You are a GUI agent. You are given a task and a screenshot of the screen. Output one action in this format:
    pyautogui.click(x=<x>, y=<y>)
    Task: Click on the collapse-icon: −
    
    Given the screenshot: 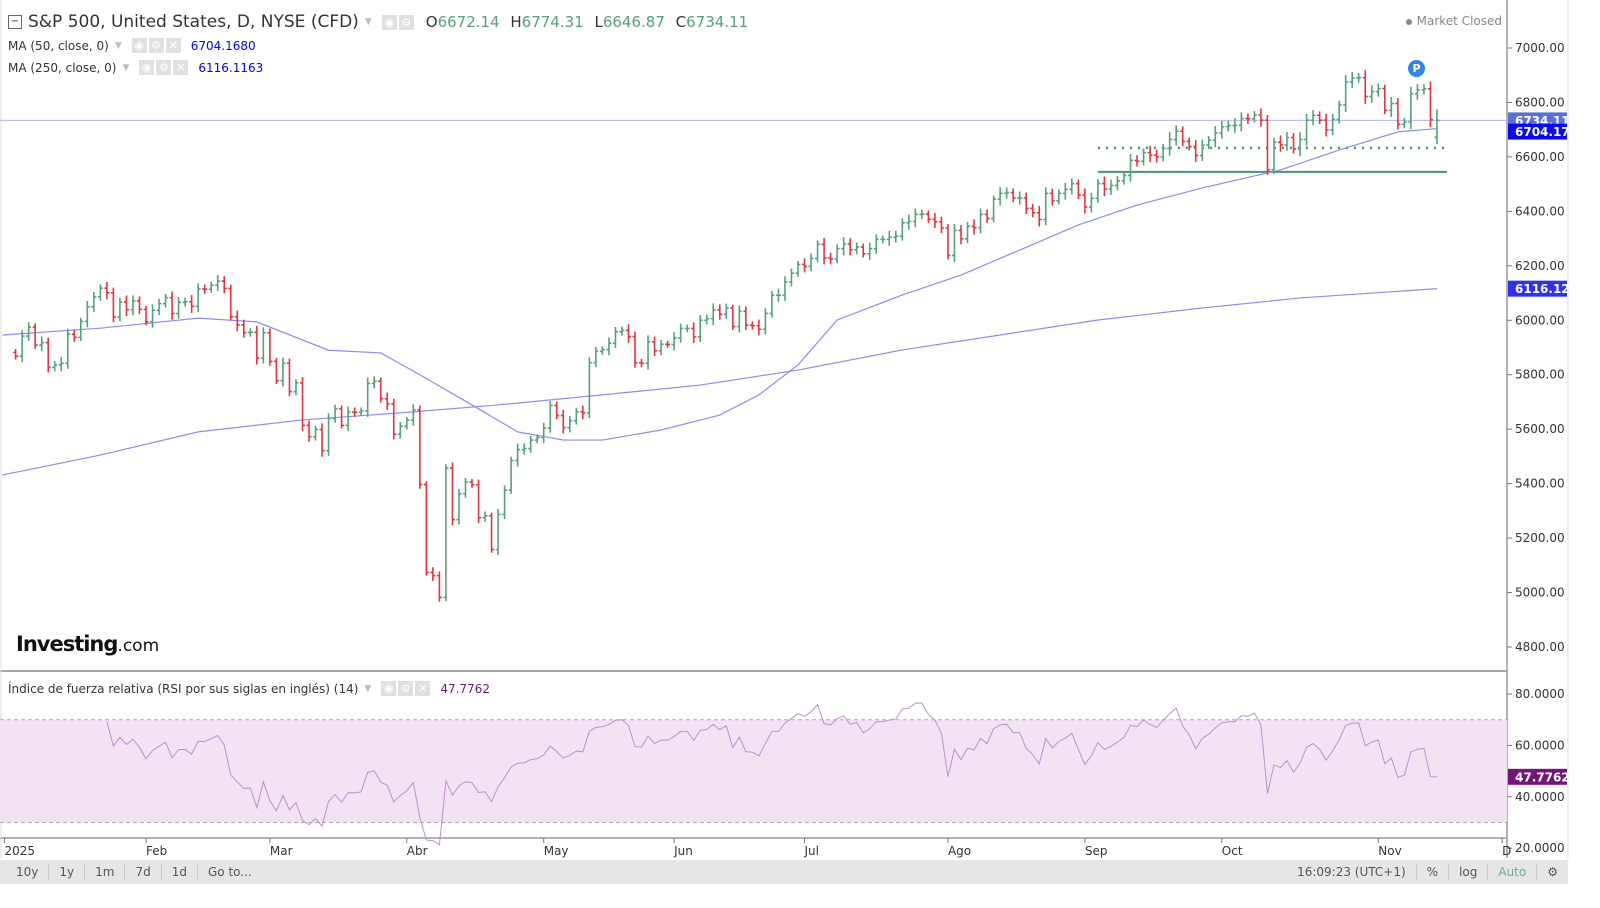 What is the action you would take?
    pyautogui.click(x=15, y=22)
    